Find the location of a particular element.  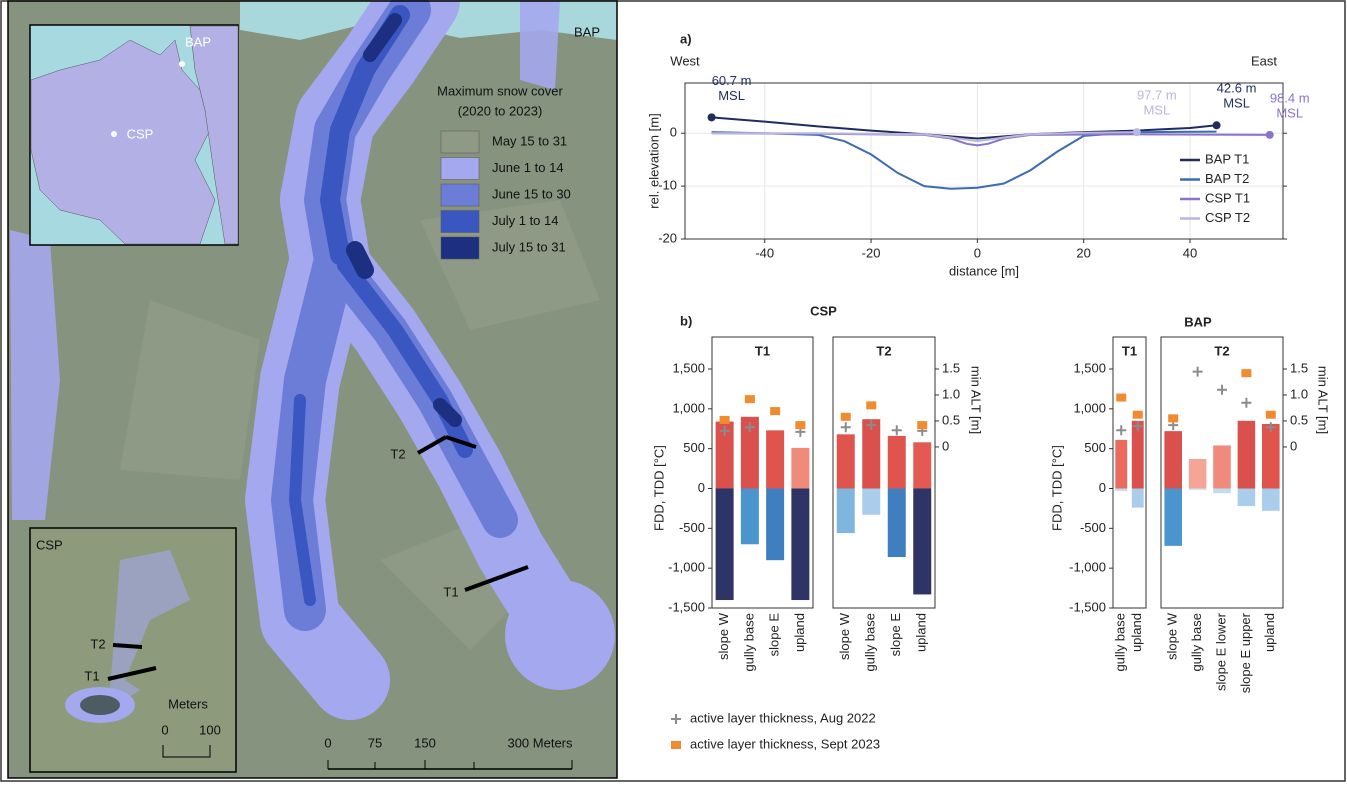

scale-label: 150 is located at coordinates (425, 742).